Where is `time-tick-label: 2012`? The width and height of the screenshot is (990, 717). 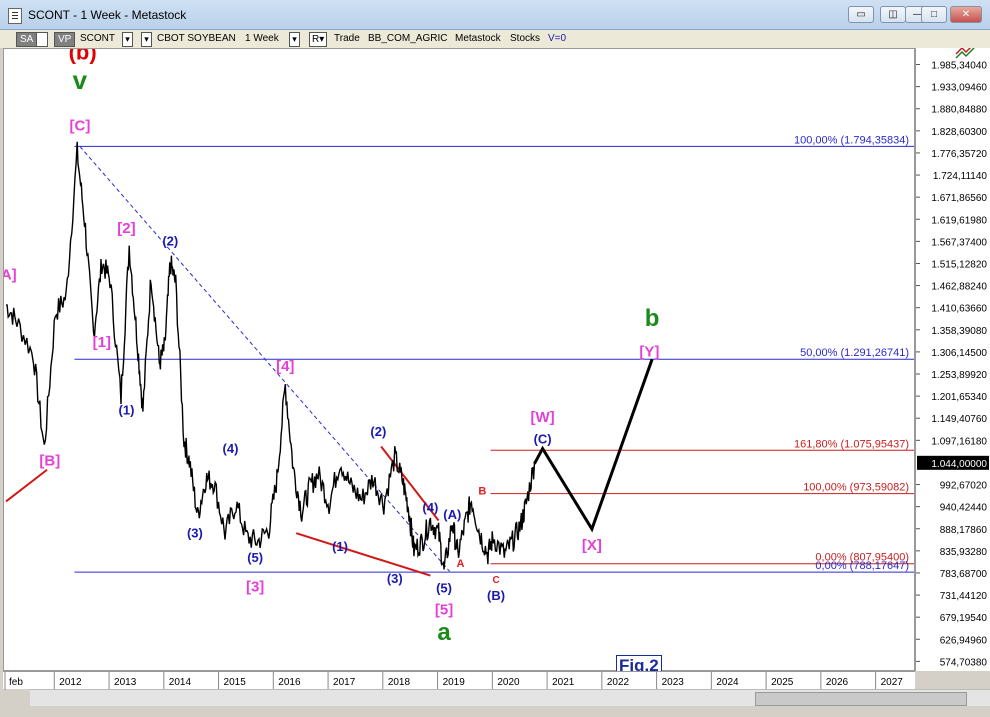 time-tick-label: 2012 is located at coordinates (70, 682).